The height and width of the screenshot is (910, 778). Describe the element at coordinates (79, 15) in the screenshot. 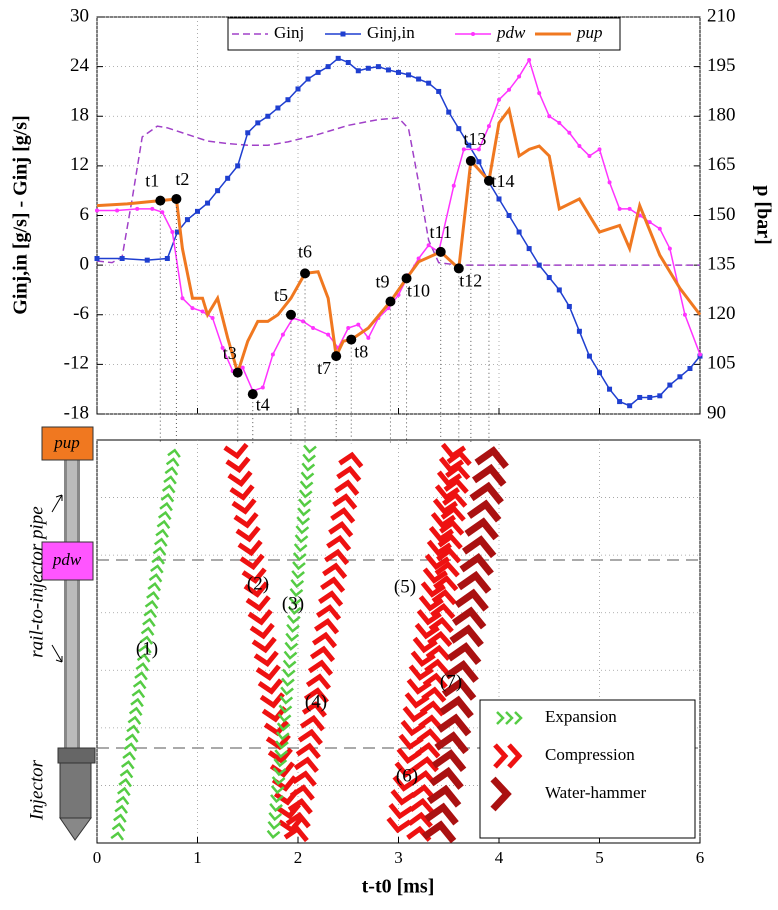

I see `y-tick-label: 30` at that location.